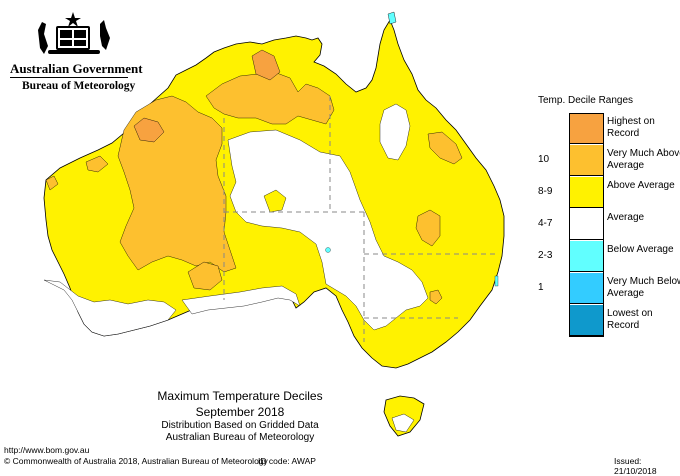 Image resolution: width=680 pixels, height=476 pixels. I want to click on kimberley-highest-on-record, so click(149, 130).